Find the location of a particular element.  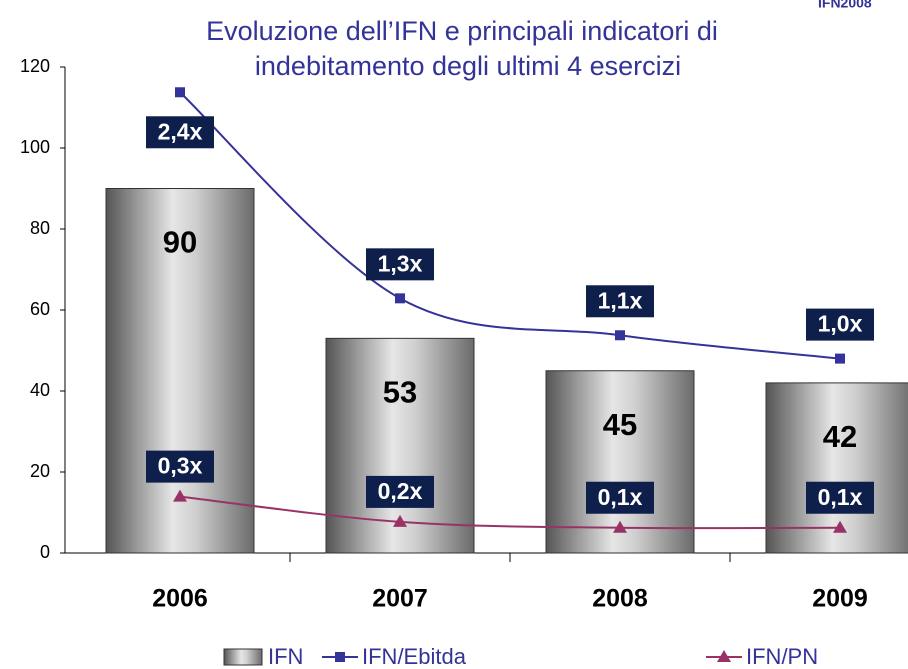

x-tick-label: 2008 is located at coordinates (620, 599).